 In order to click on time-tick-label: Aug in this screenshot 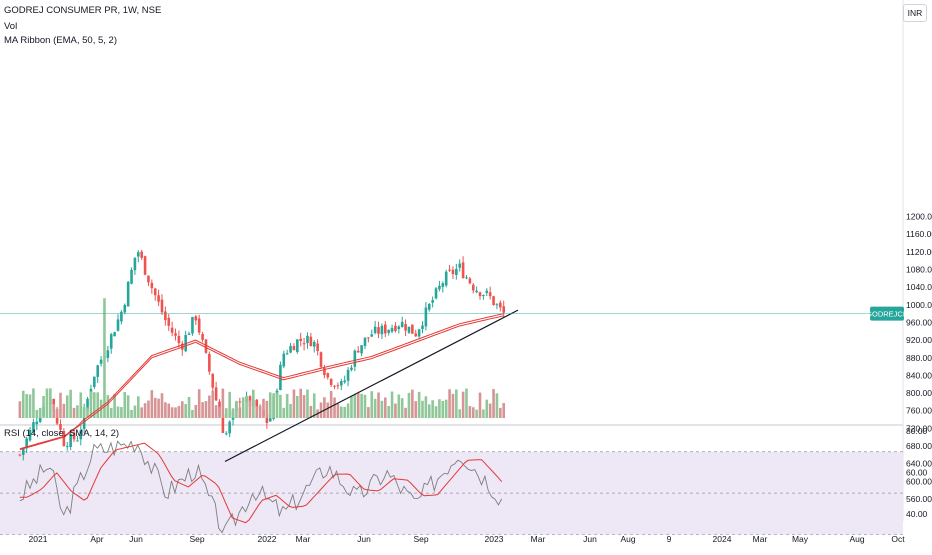, I will do `click(627, 539)`.